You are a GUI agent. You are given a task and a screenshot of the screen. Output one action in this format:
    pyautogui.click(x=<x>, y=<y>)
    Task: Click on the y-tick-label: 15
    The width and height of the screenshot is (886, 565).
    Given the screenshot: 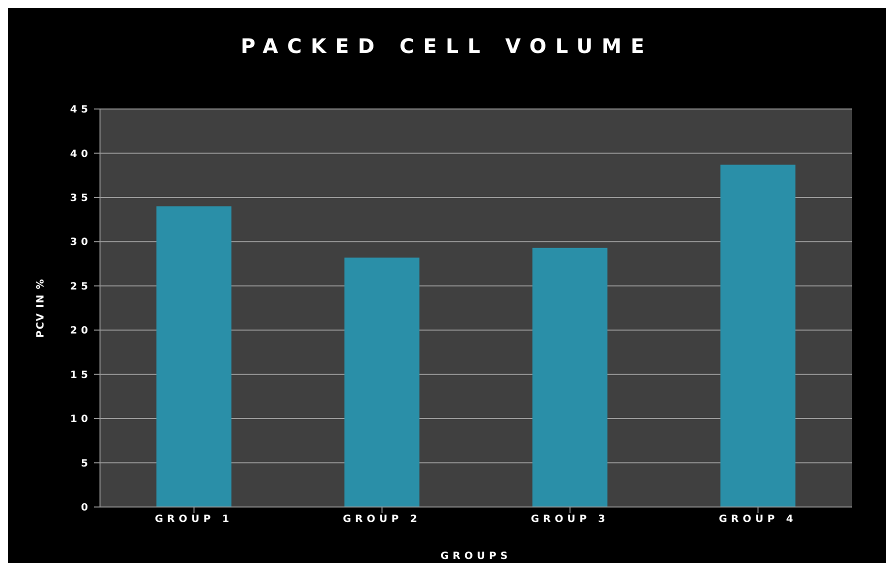 What is the action you would take?
    pyautogui.click(x=81, y=375)
    